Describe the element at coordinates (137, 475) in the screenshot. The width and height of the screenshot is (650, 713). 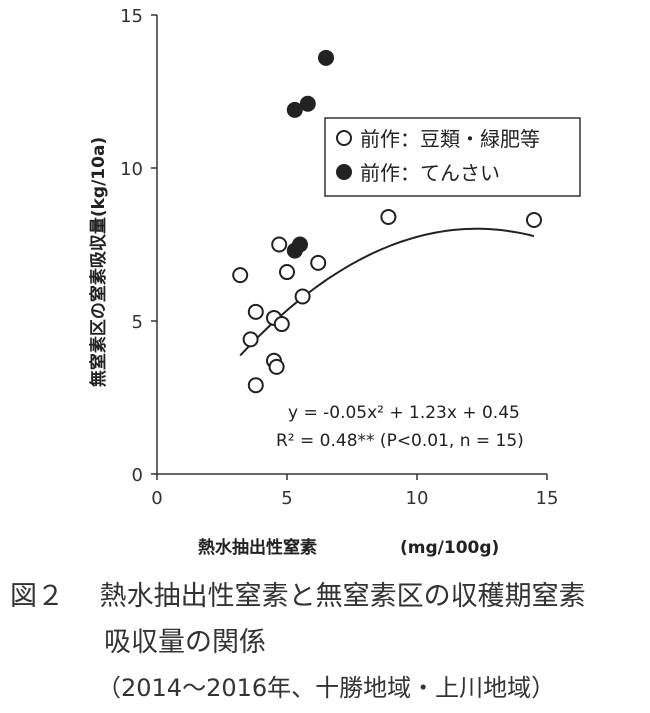
I see `y-tick-label: 0` at that location.